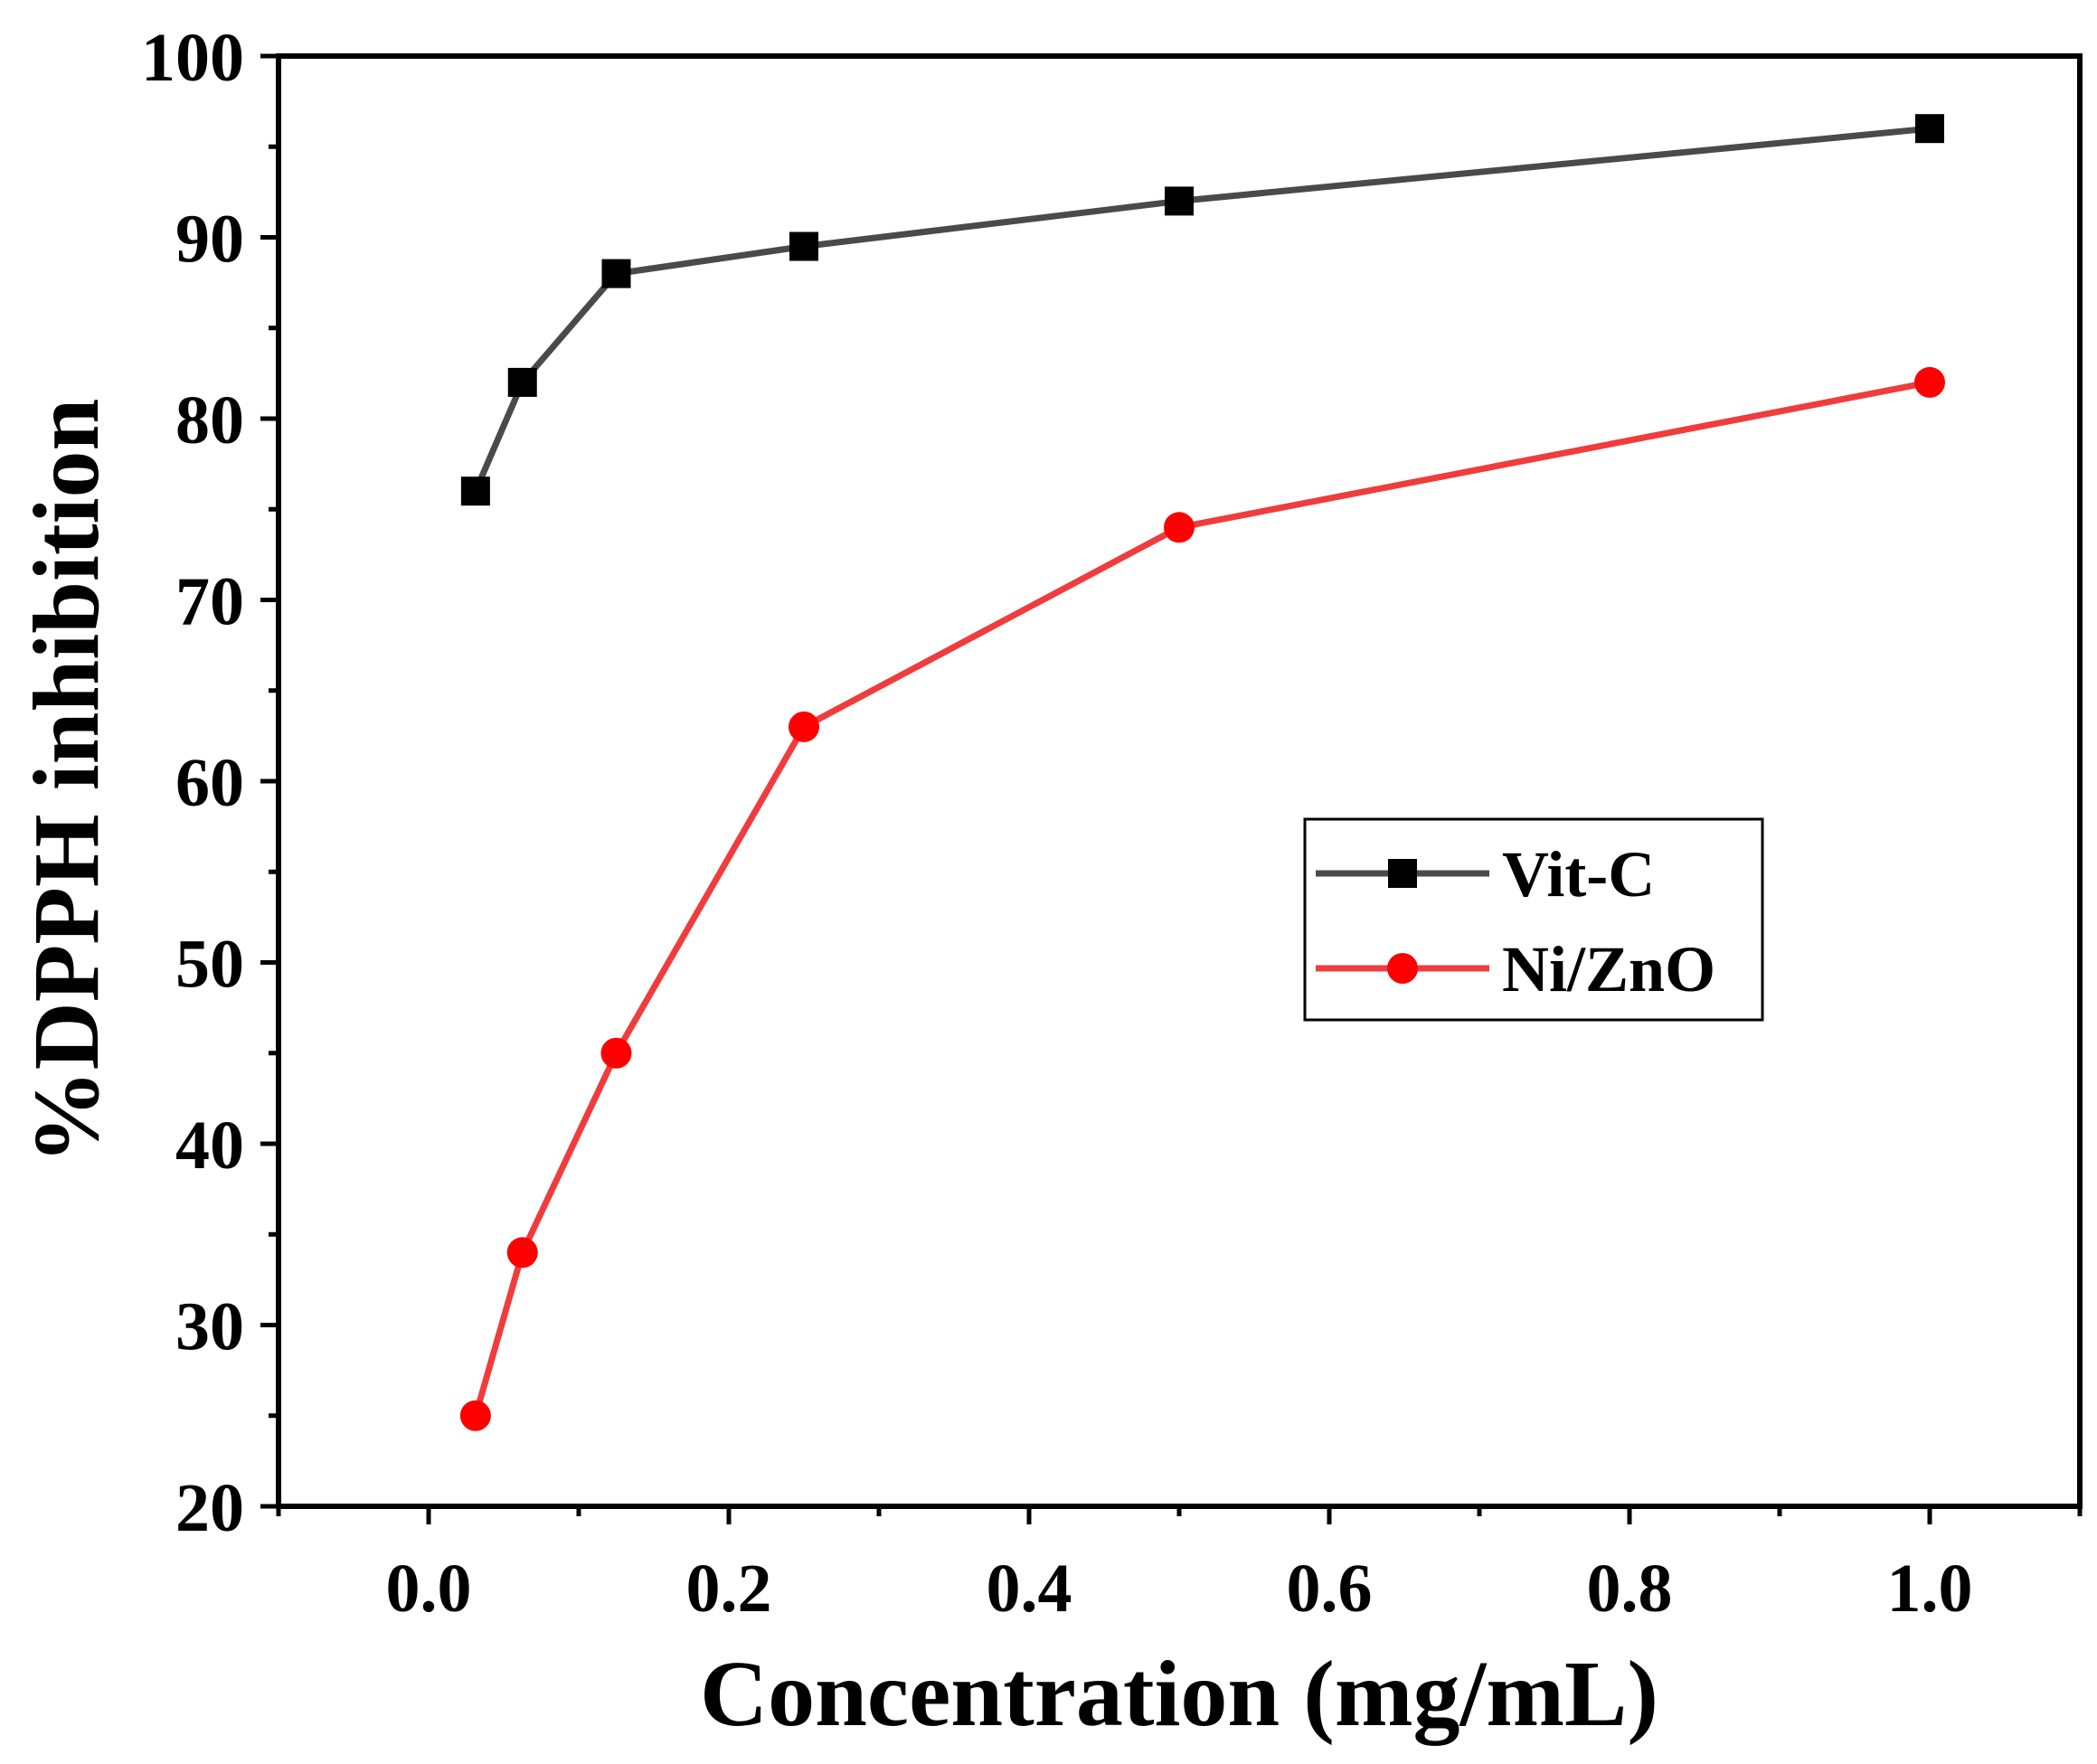  I want to click on x-tick-label: 0.2, so click(729, 1589).